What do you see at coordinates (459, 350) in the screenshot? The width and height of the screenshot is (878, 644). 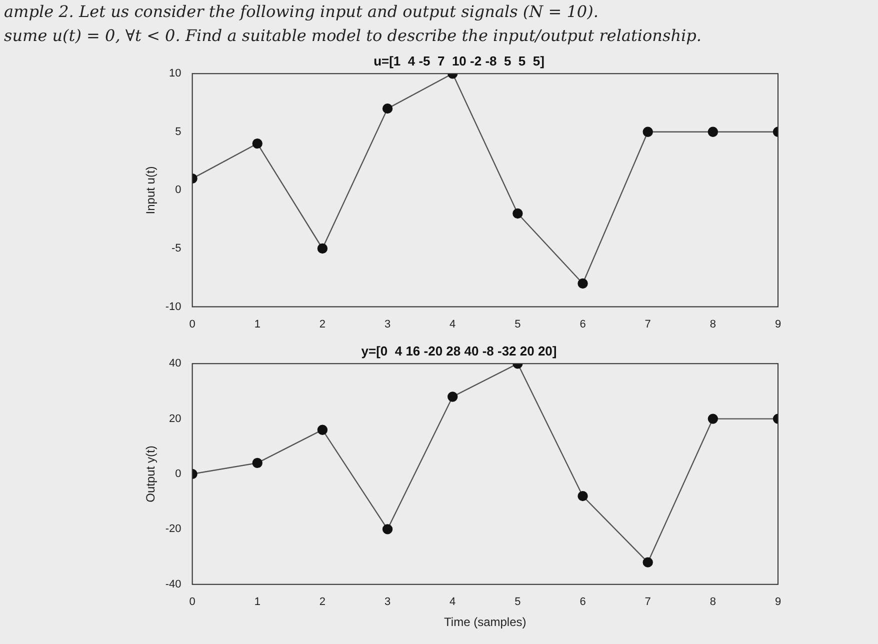 I see `chart-title: y=[0 4 16 -20 28 40 -8 -32 20 20]` at bounding box center [459, 350].